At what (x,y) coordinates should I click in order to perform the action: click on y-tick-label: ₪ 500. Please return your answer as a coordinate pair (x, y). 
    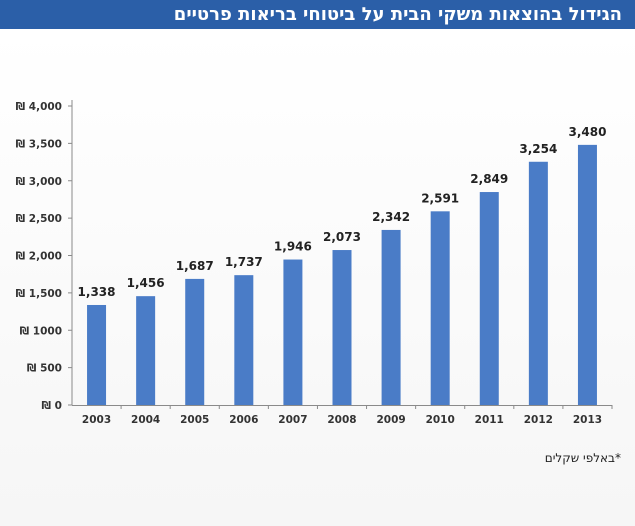
    Looking at the image, I should click on (44, 369).